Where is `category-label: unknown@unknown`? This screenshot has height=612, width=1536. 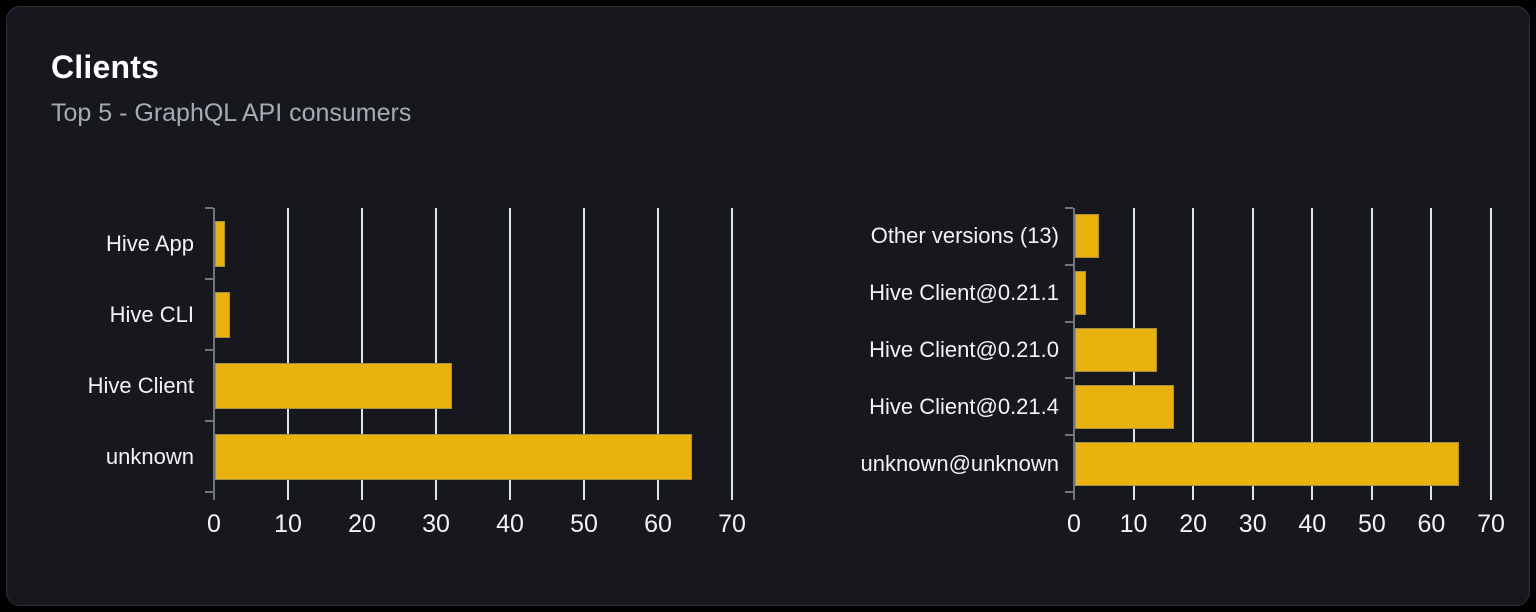
category-label: unknown@unknown is located at coordinates (959, 463).